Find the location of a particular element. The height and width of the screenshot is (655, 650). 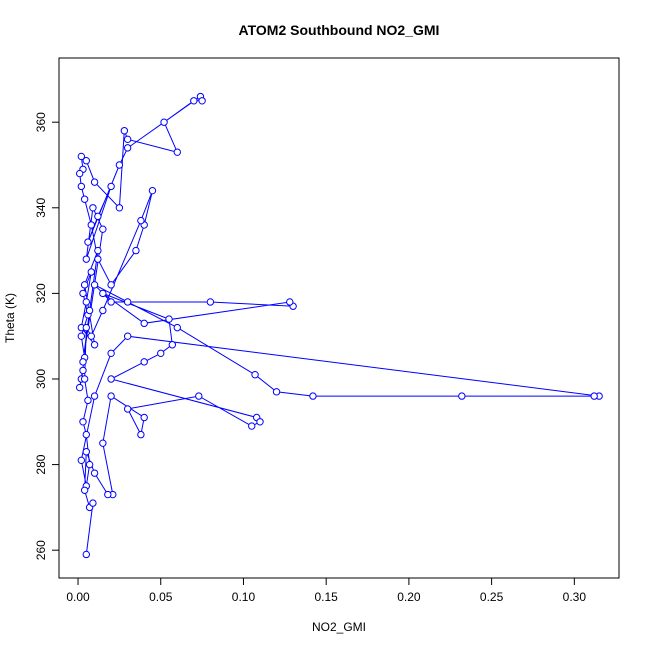

y-axis-label: Theta (K) is located at coordinates (10, 318).